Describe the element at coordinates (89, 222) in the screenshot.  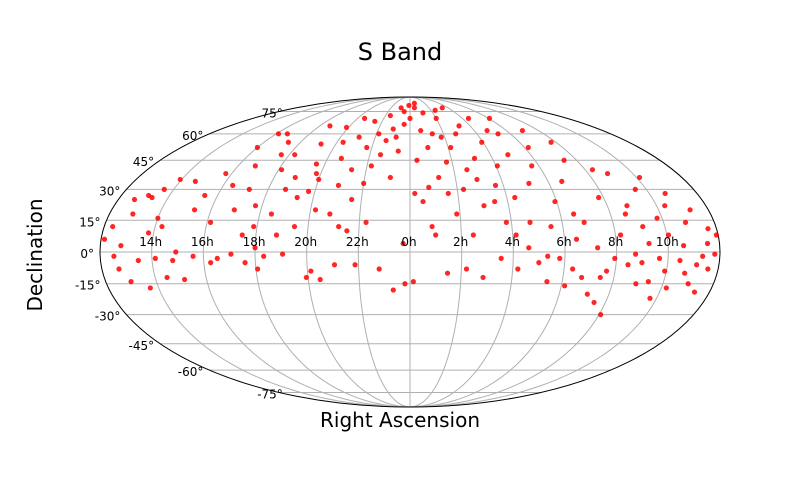
I see `y-tick-label: 15°` at that location.